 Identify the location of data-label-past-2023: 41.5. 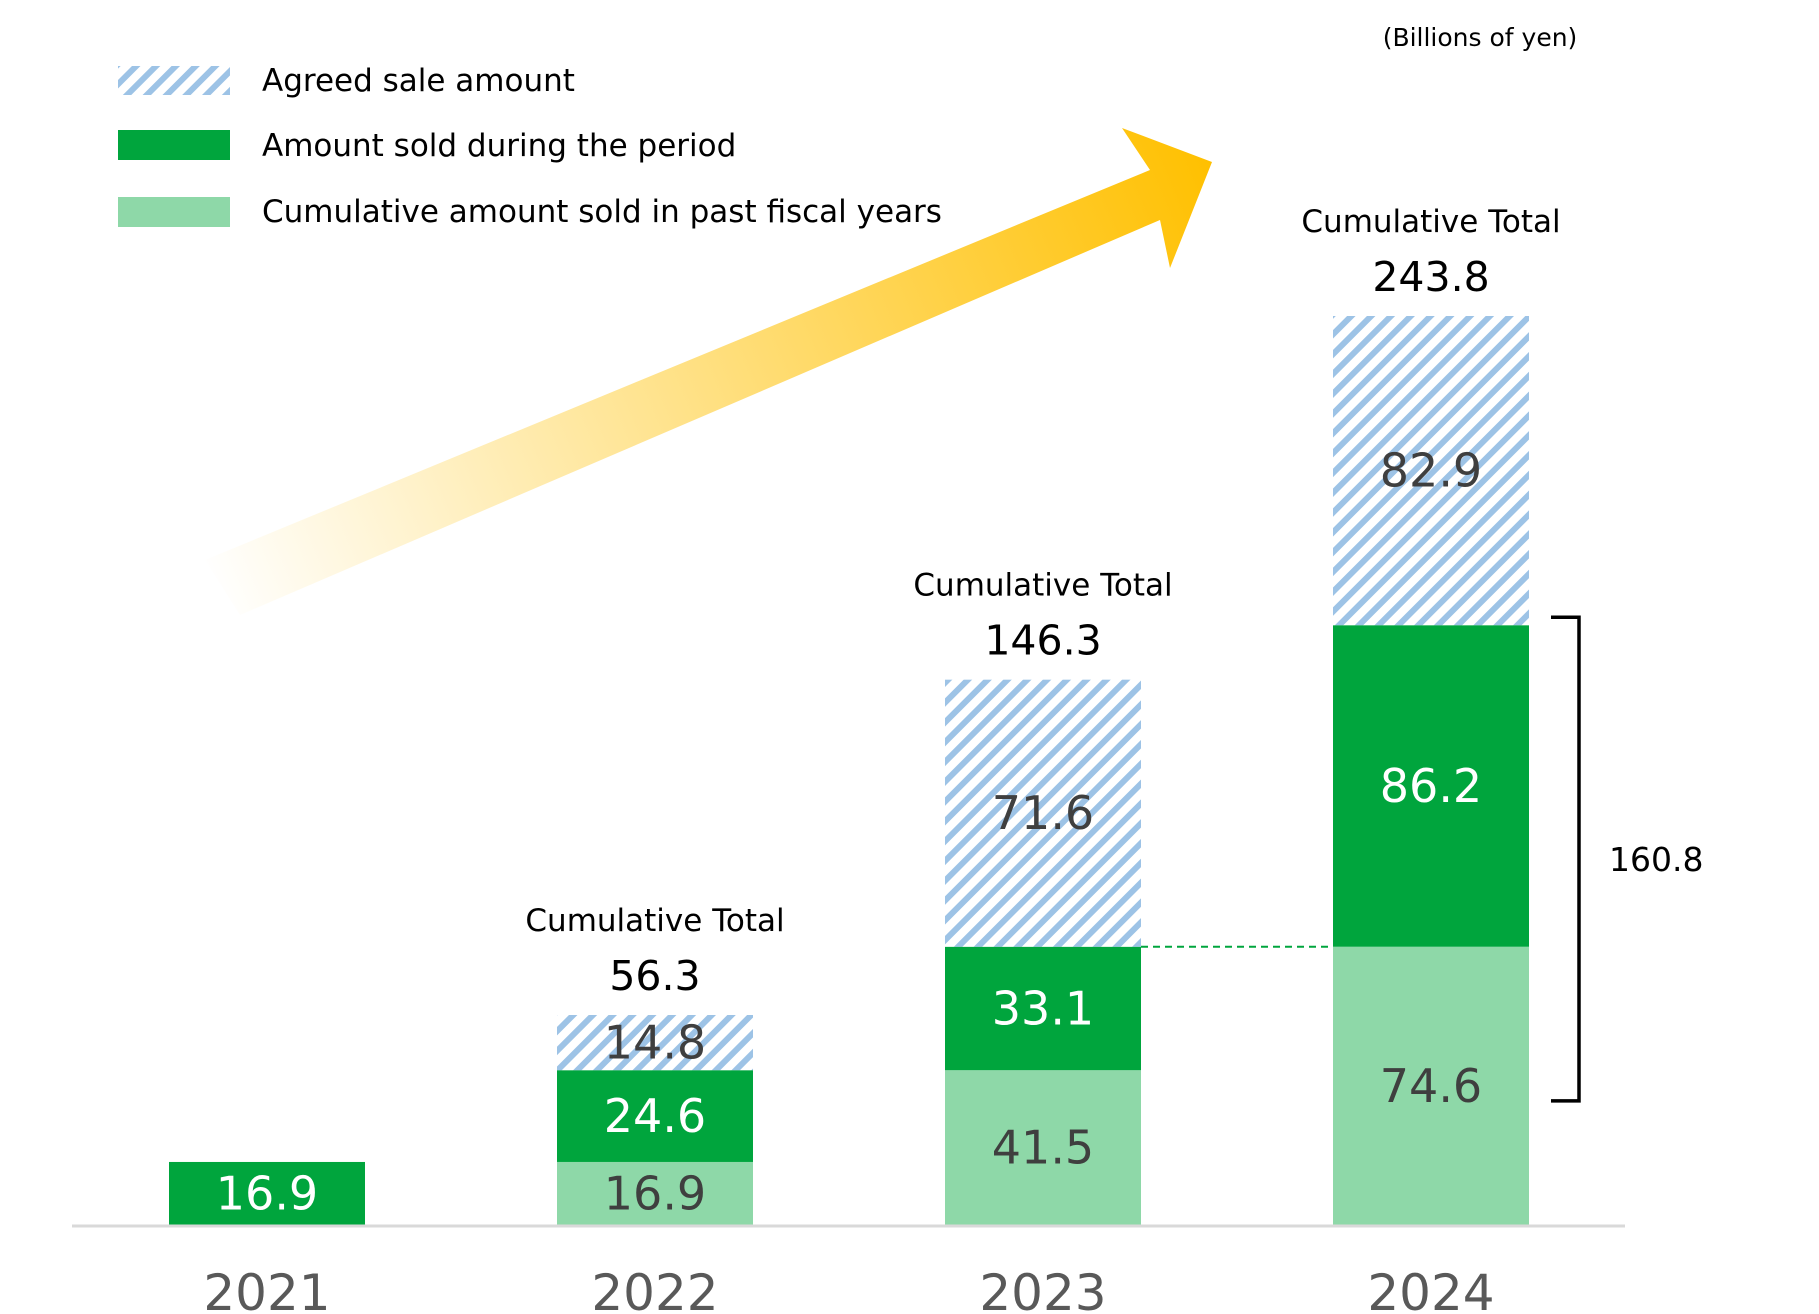
(1043, 1148).